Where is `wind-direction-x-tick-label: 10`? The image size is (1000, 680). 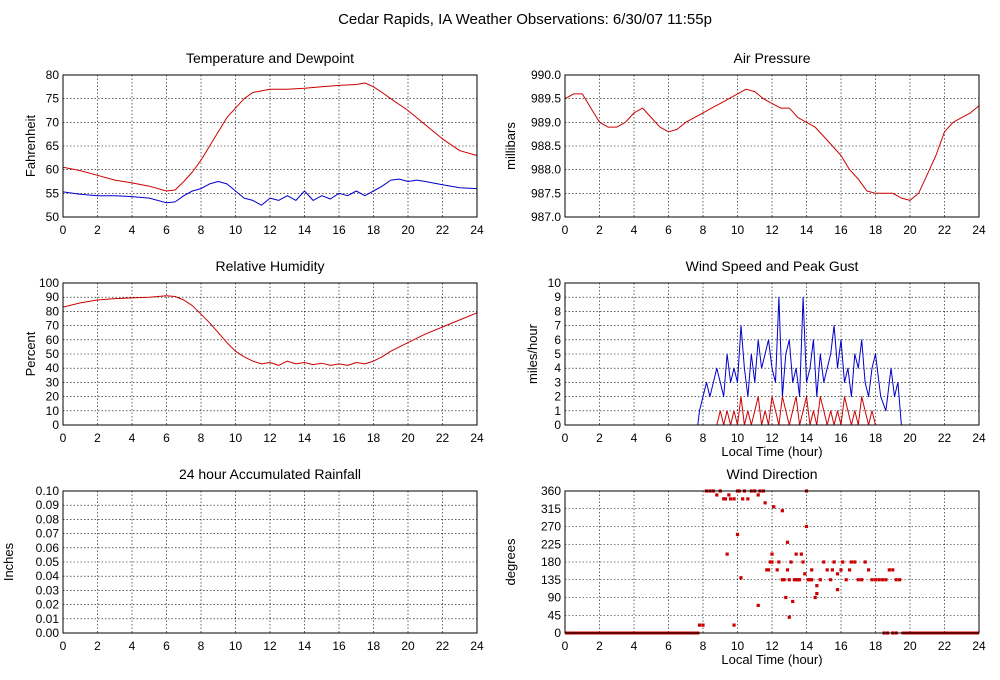 wind-direction-x-tick-label: 10 is located at coordinates (738, 646).